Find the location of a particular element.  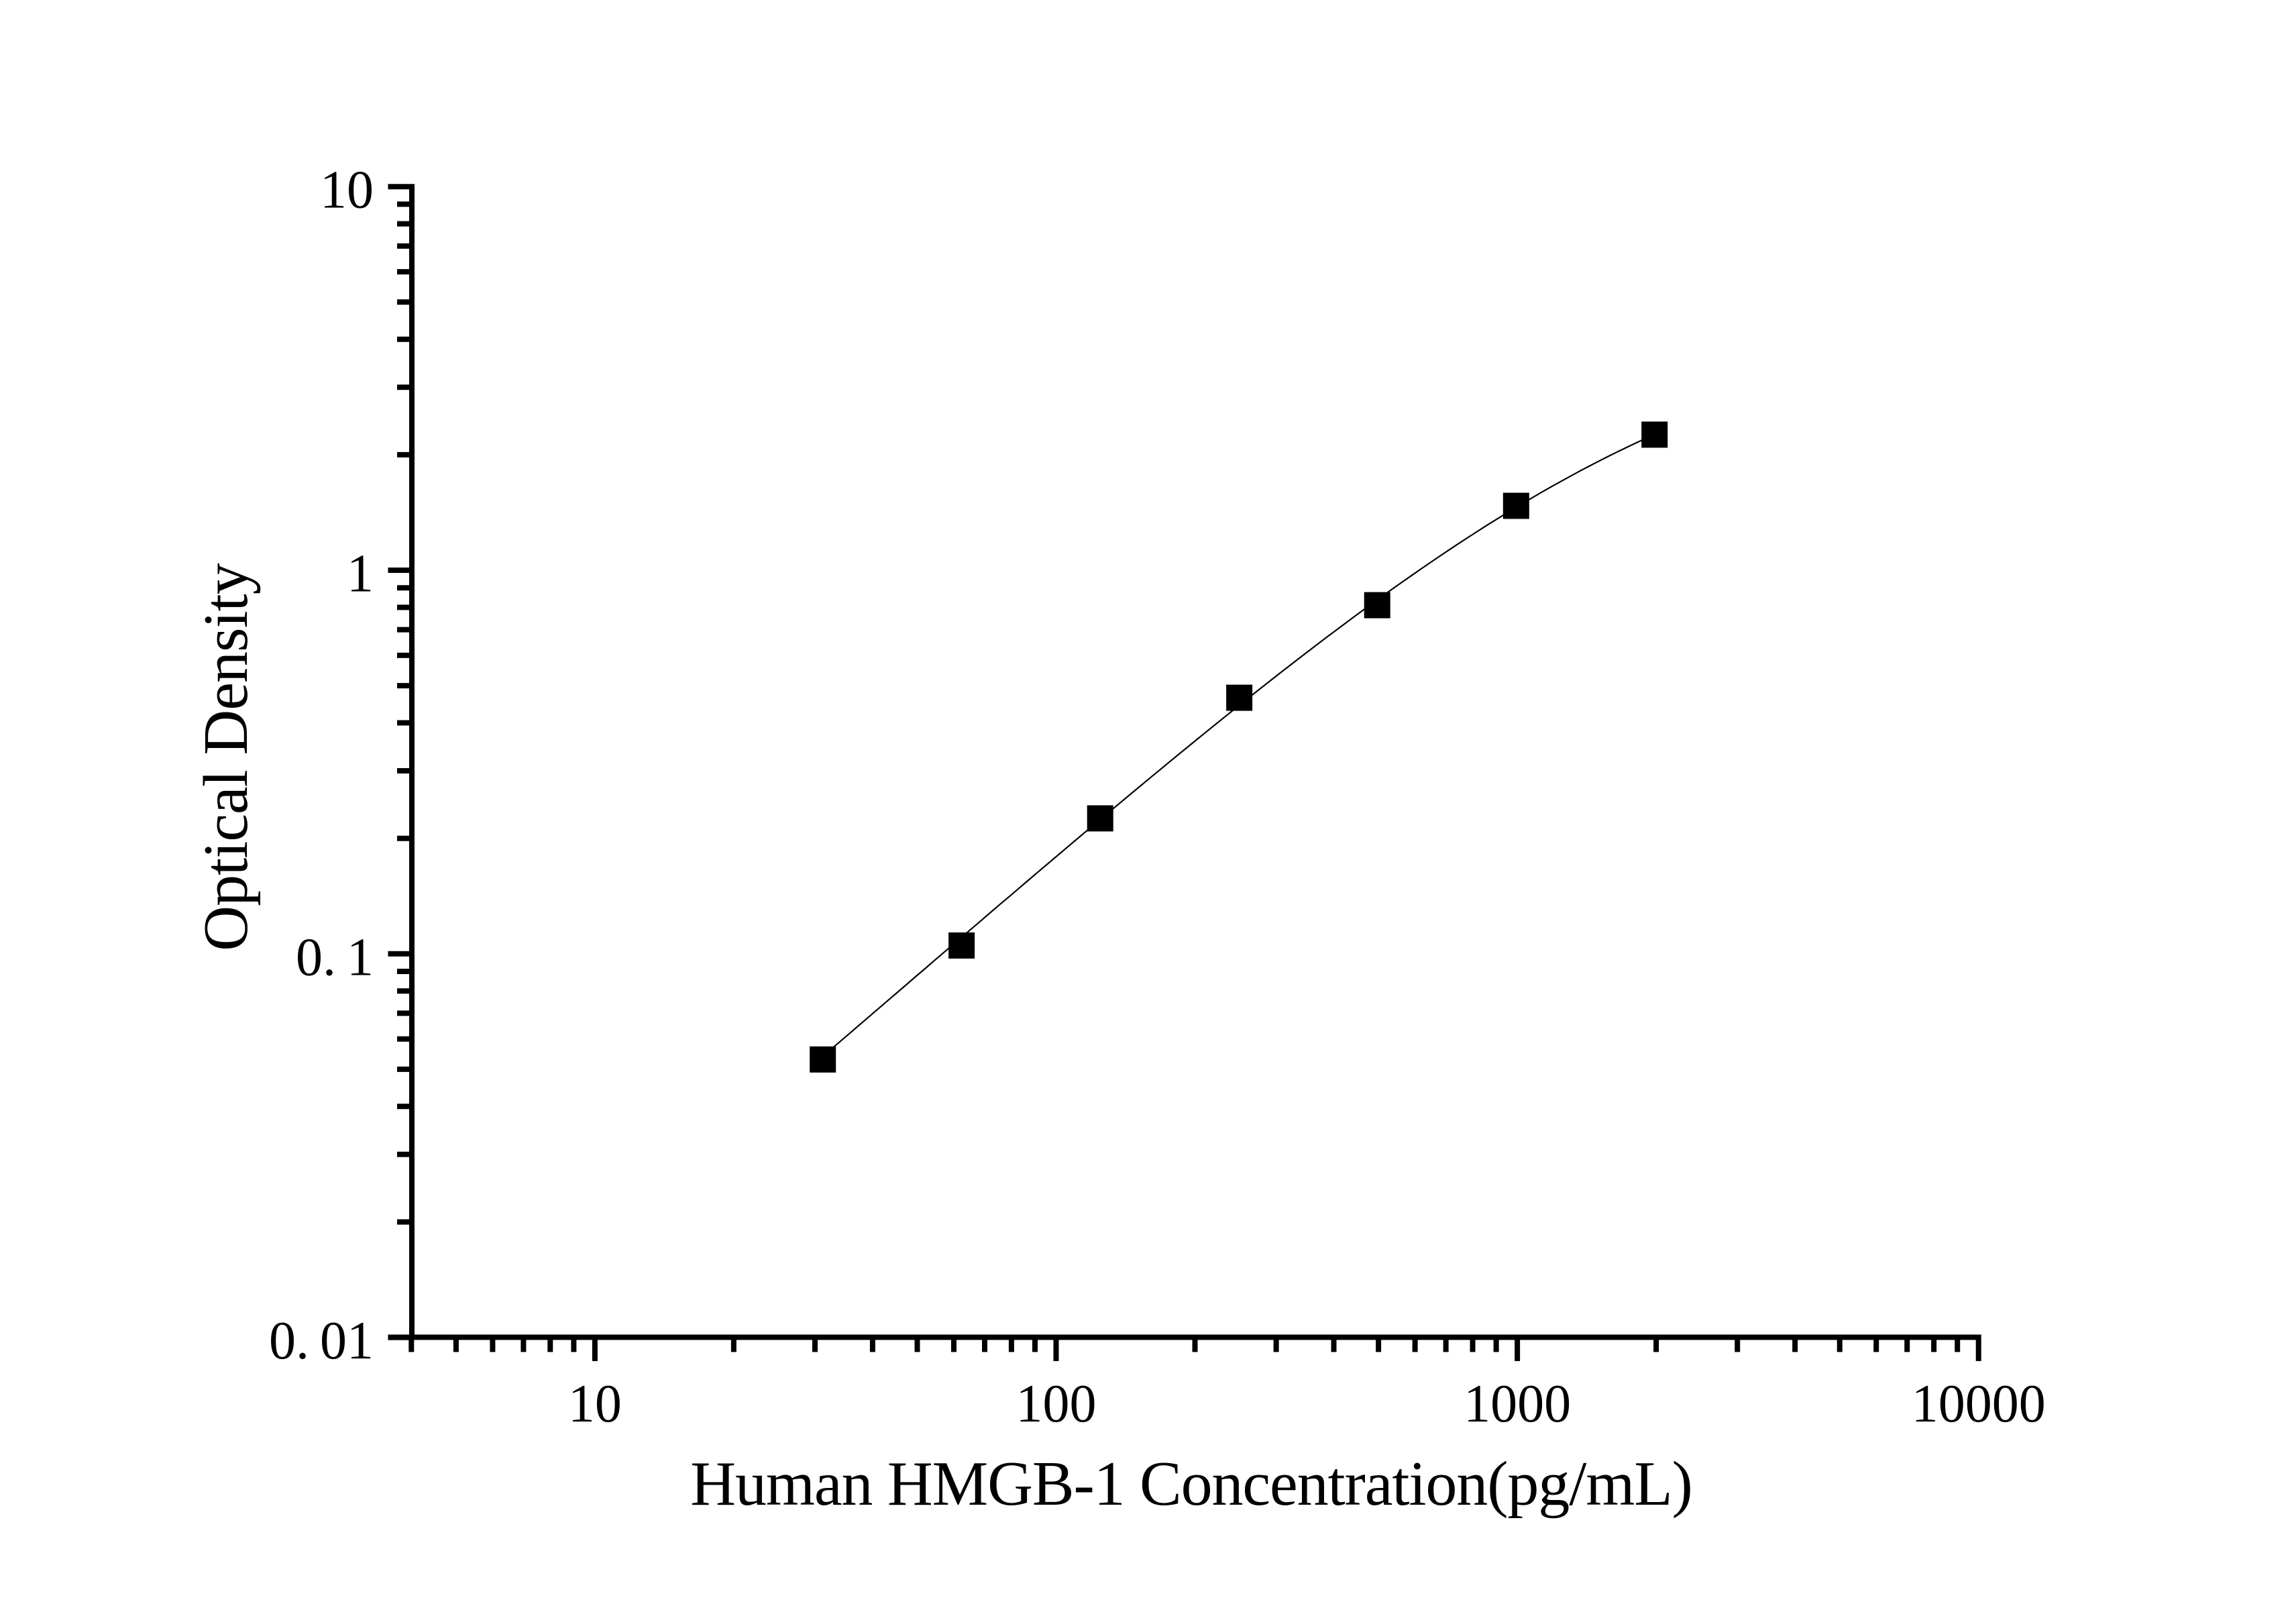

svg-text: 1 is located at coordinates (360, 574).